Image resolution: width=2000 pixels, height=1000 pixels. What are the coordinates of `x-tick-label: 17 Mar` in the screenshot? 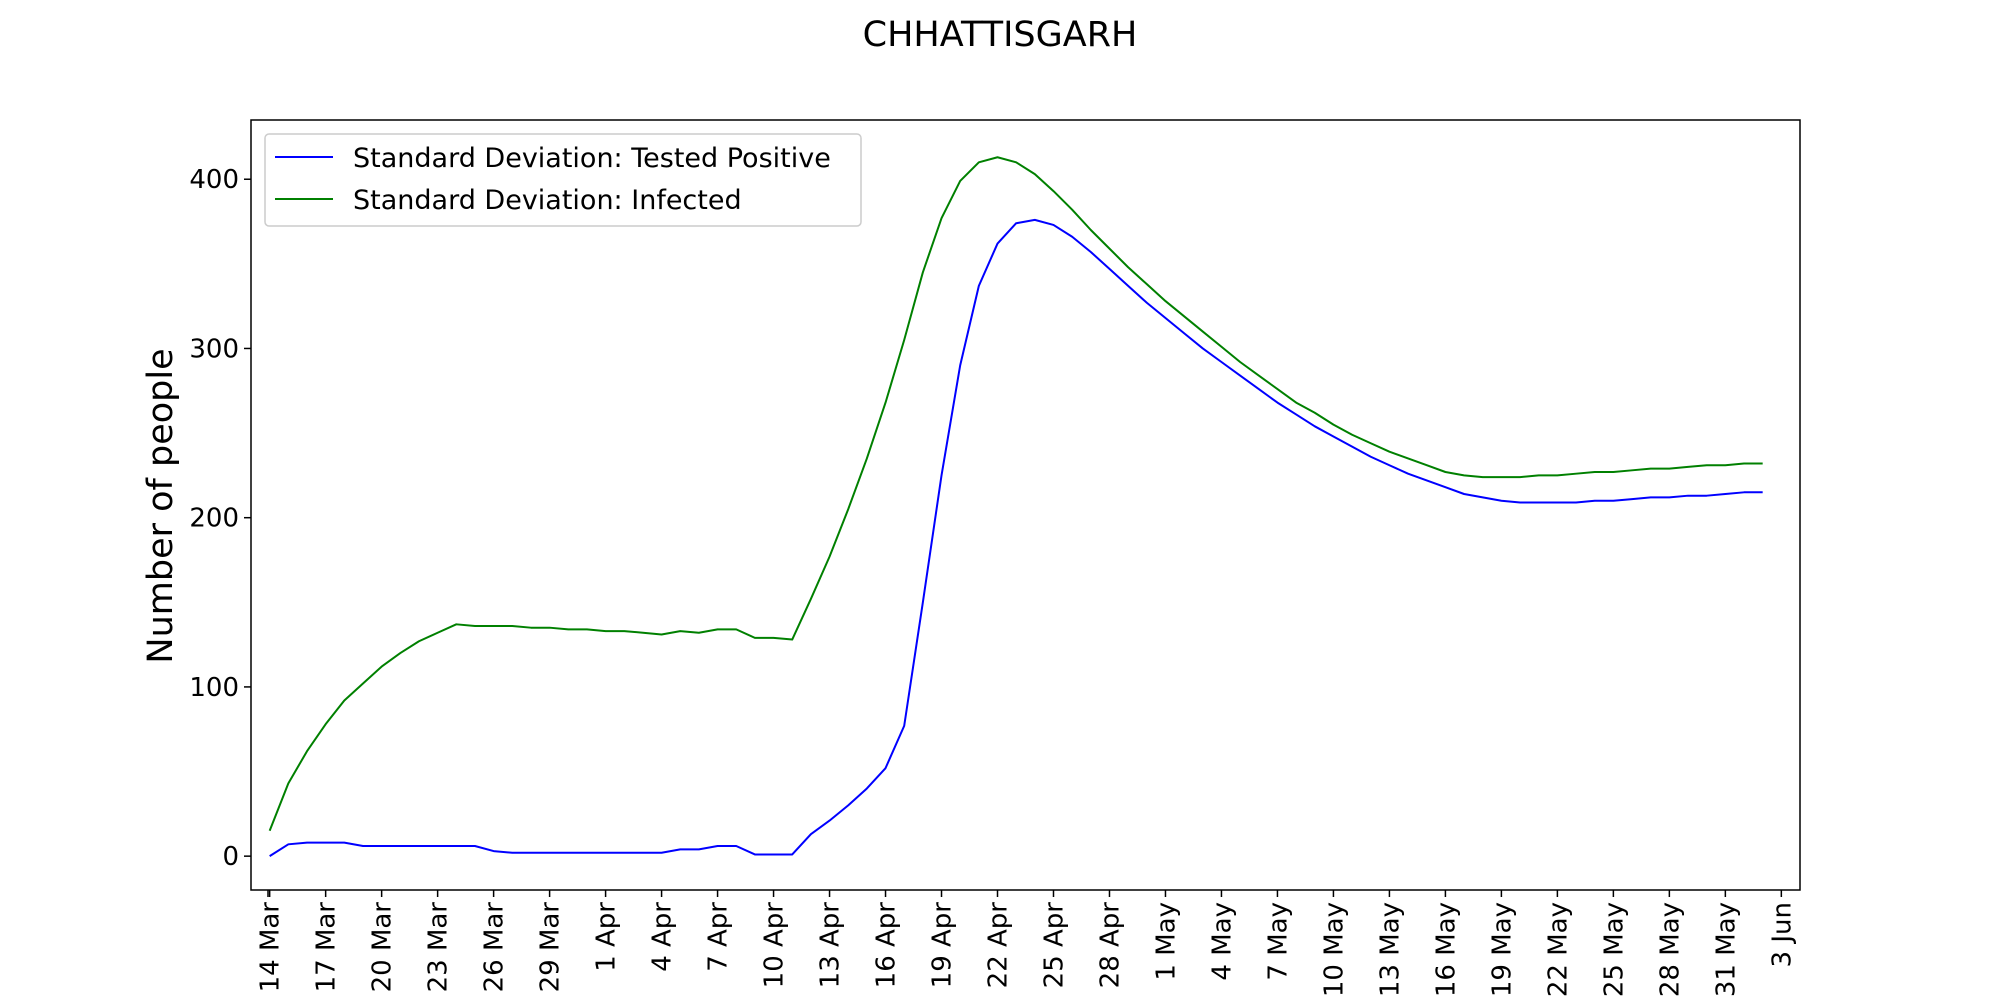 It's located at (327, 947).